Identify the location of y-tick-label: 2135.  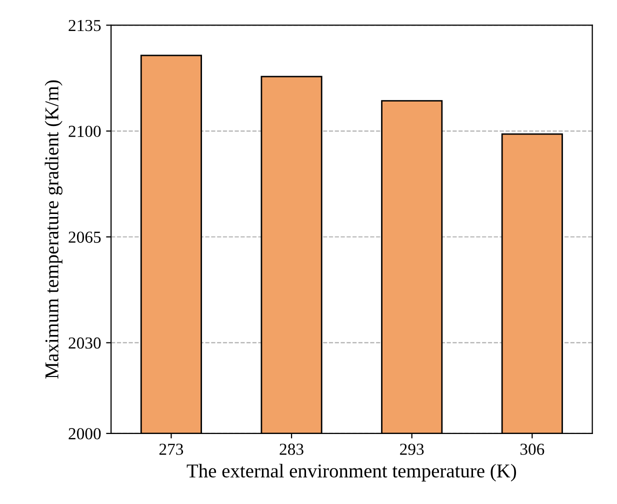
(84, 26).